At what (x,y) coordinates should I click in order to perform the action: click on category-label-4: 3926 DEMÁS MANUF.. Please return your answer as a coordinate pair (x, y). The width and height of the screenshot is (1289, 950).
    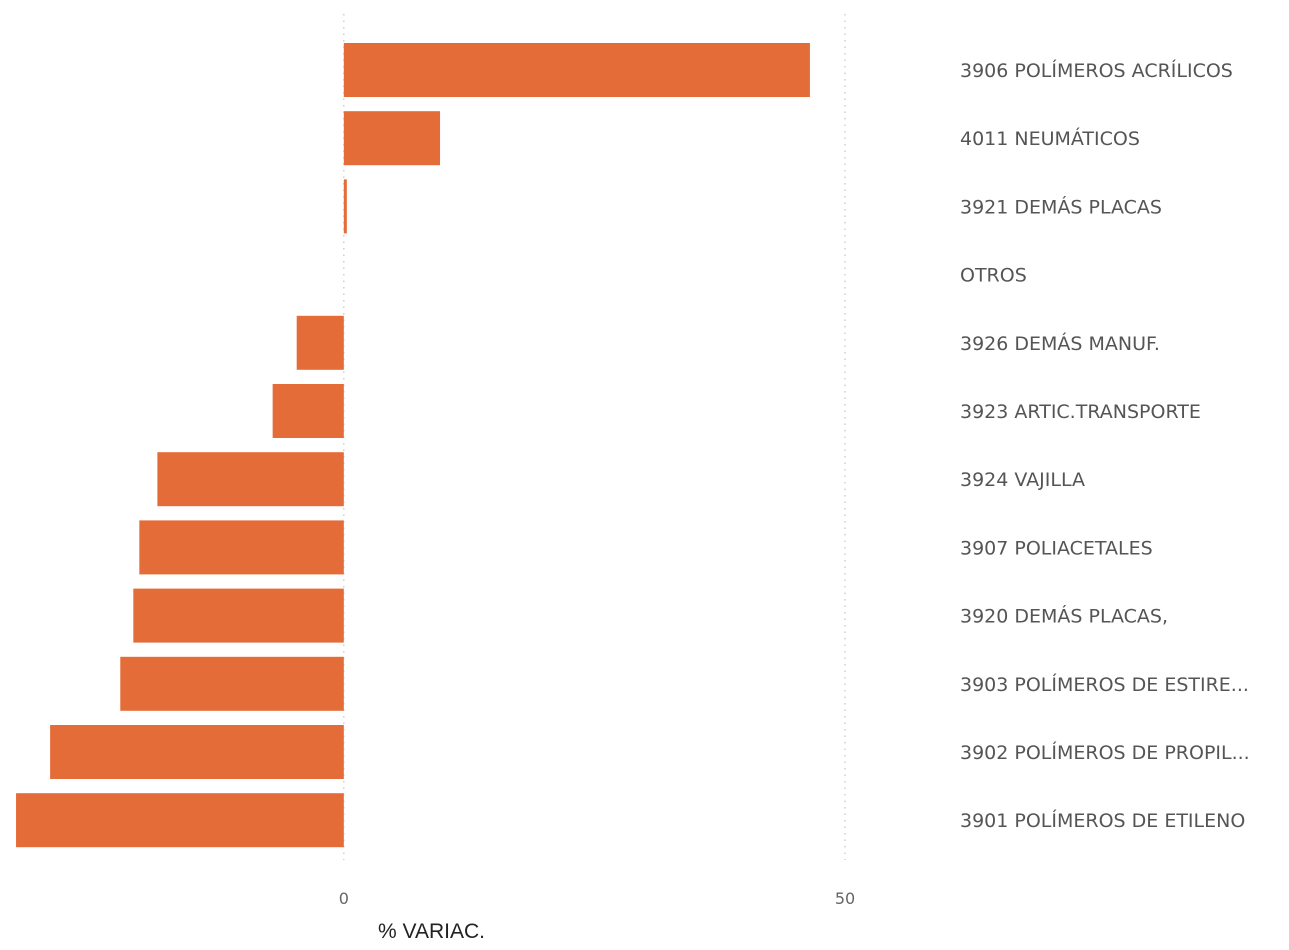
    Looking at the image, I should click on (1060, 343).